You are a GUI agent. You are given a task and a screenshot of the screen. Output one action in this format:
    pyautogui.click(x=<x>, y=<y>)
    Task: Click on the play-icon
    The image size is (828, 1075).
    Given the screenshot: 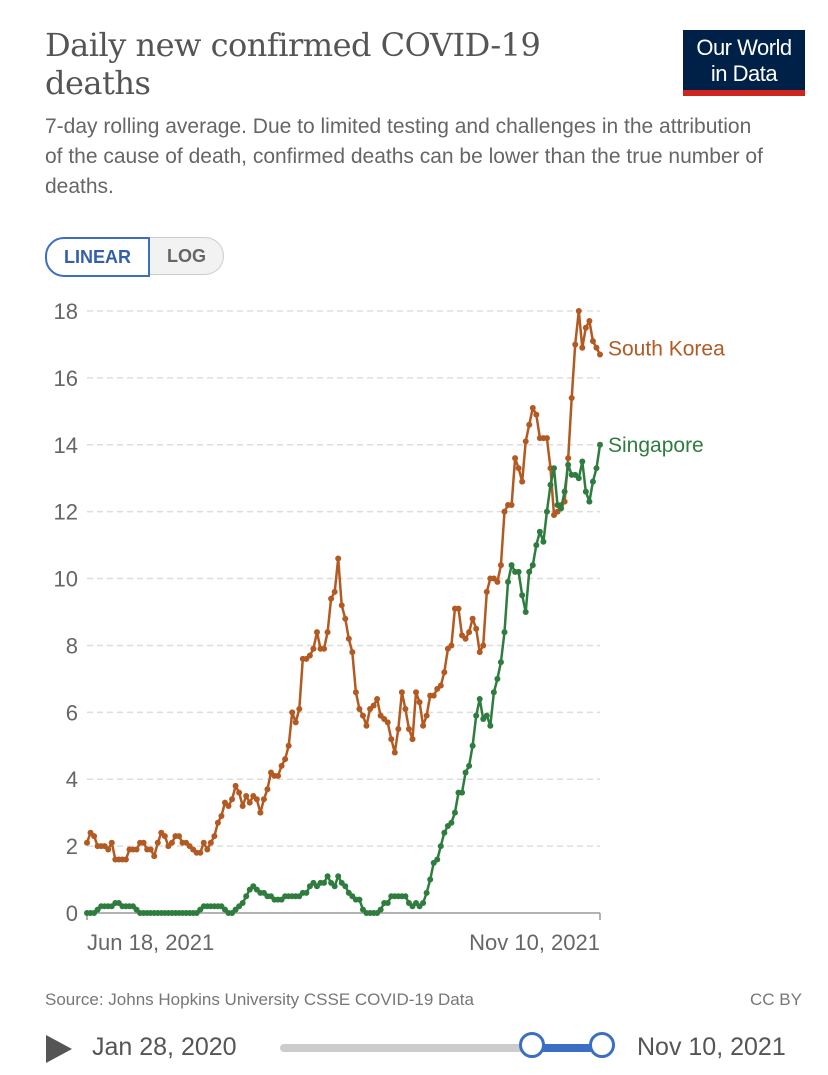 What is the action you would take?
    pyautogui.click(x=59, y=1049)
    